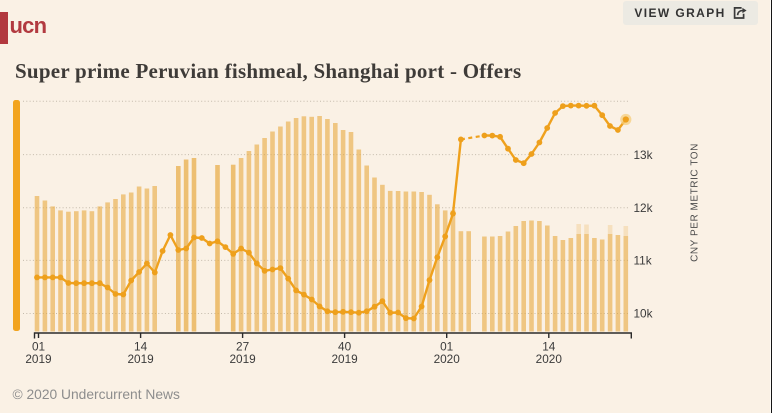  Describe the element at coordinates (643, 261) in the screenshot. I see `svg-text: 11k` at that location.